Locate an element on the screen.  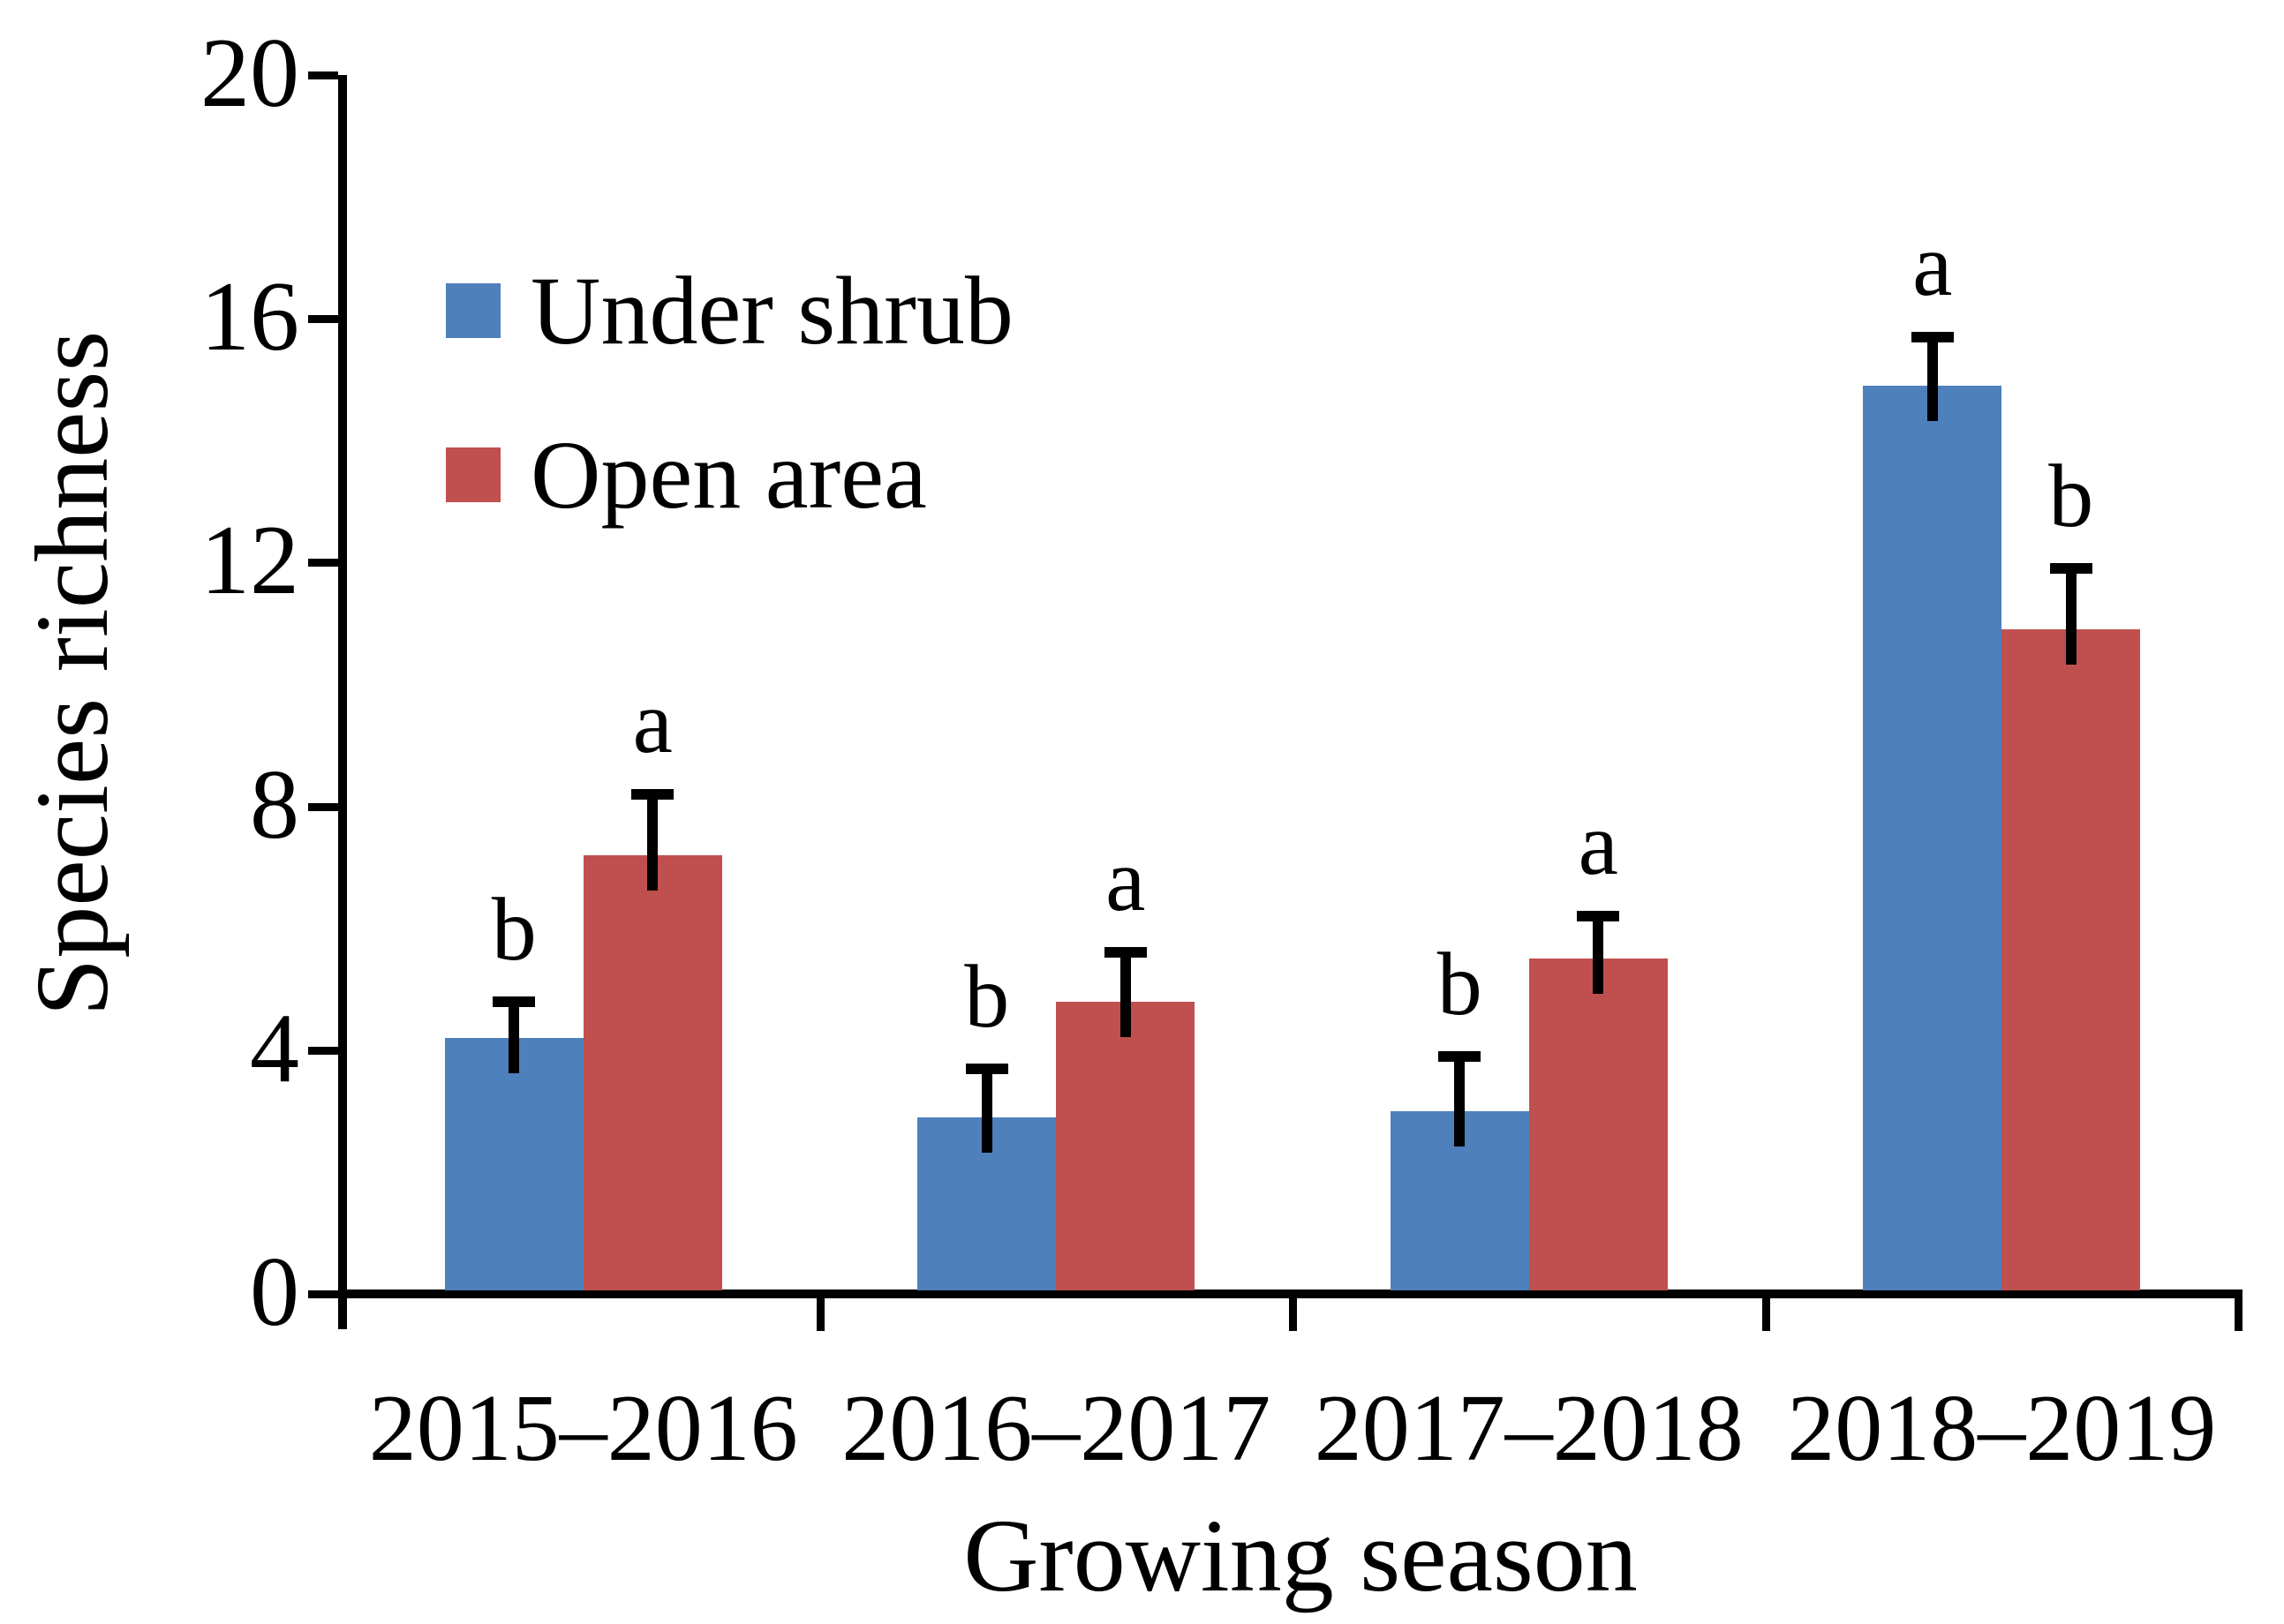
legend-label: Open area is located at coordinates (729, 475).